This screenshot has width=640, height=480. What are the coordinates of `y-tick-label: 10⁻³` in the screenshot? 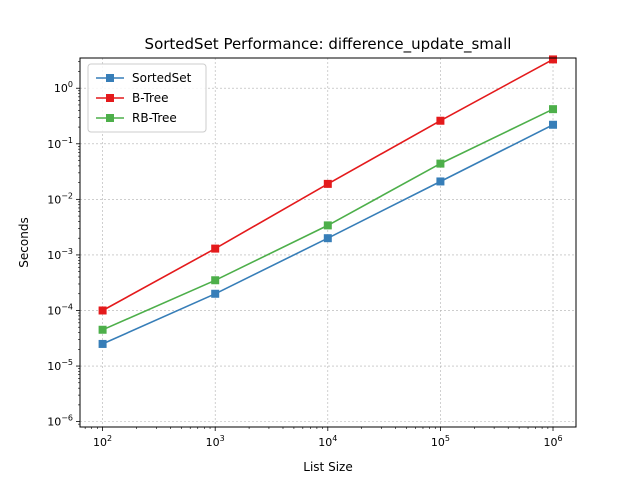 It's located at (60, 254).